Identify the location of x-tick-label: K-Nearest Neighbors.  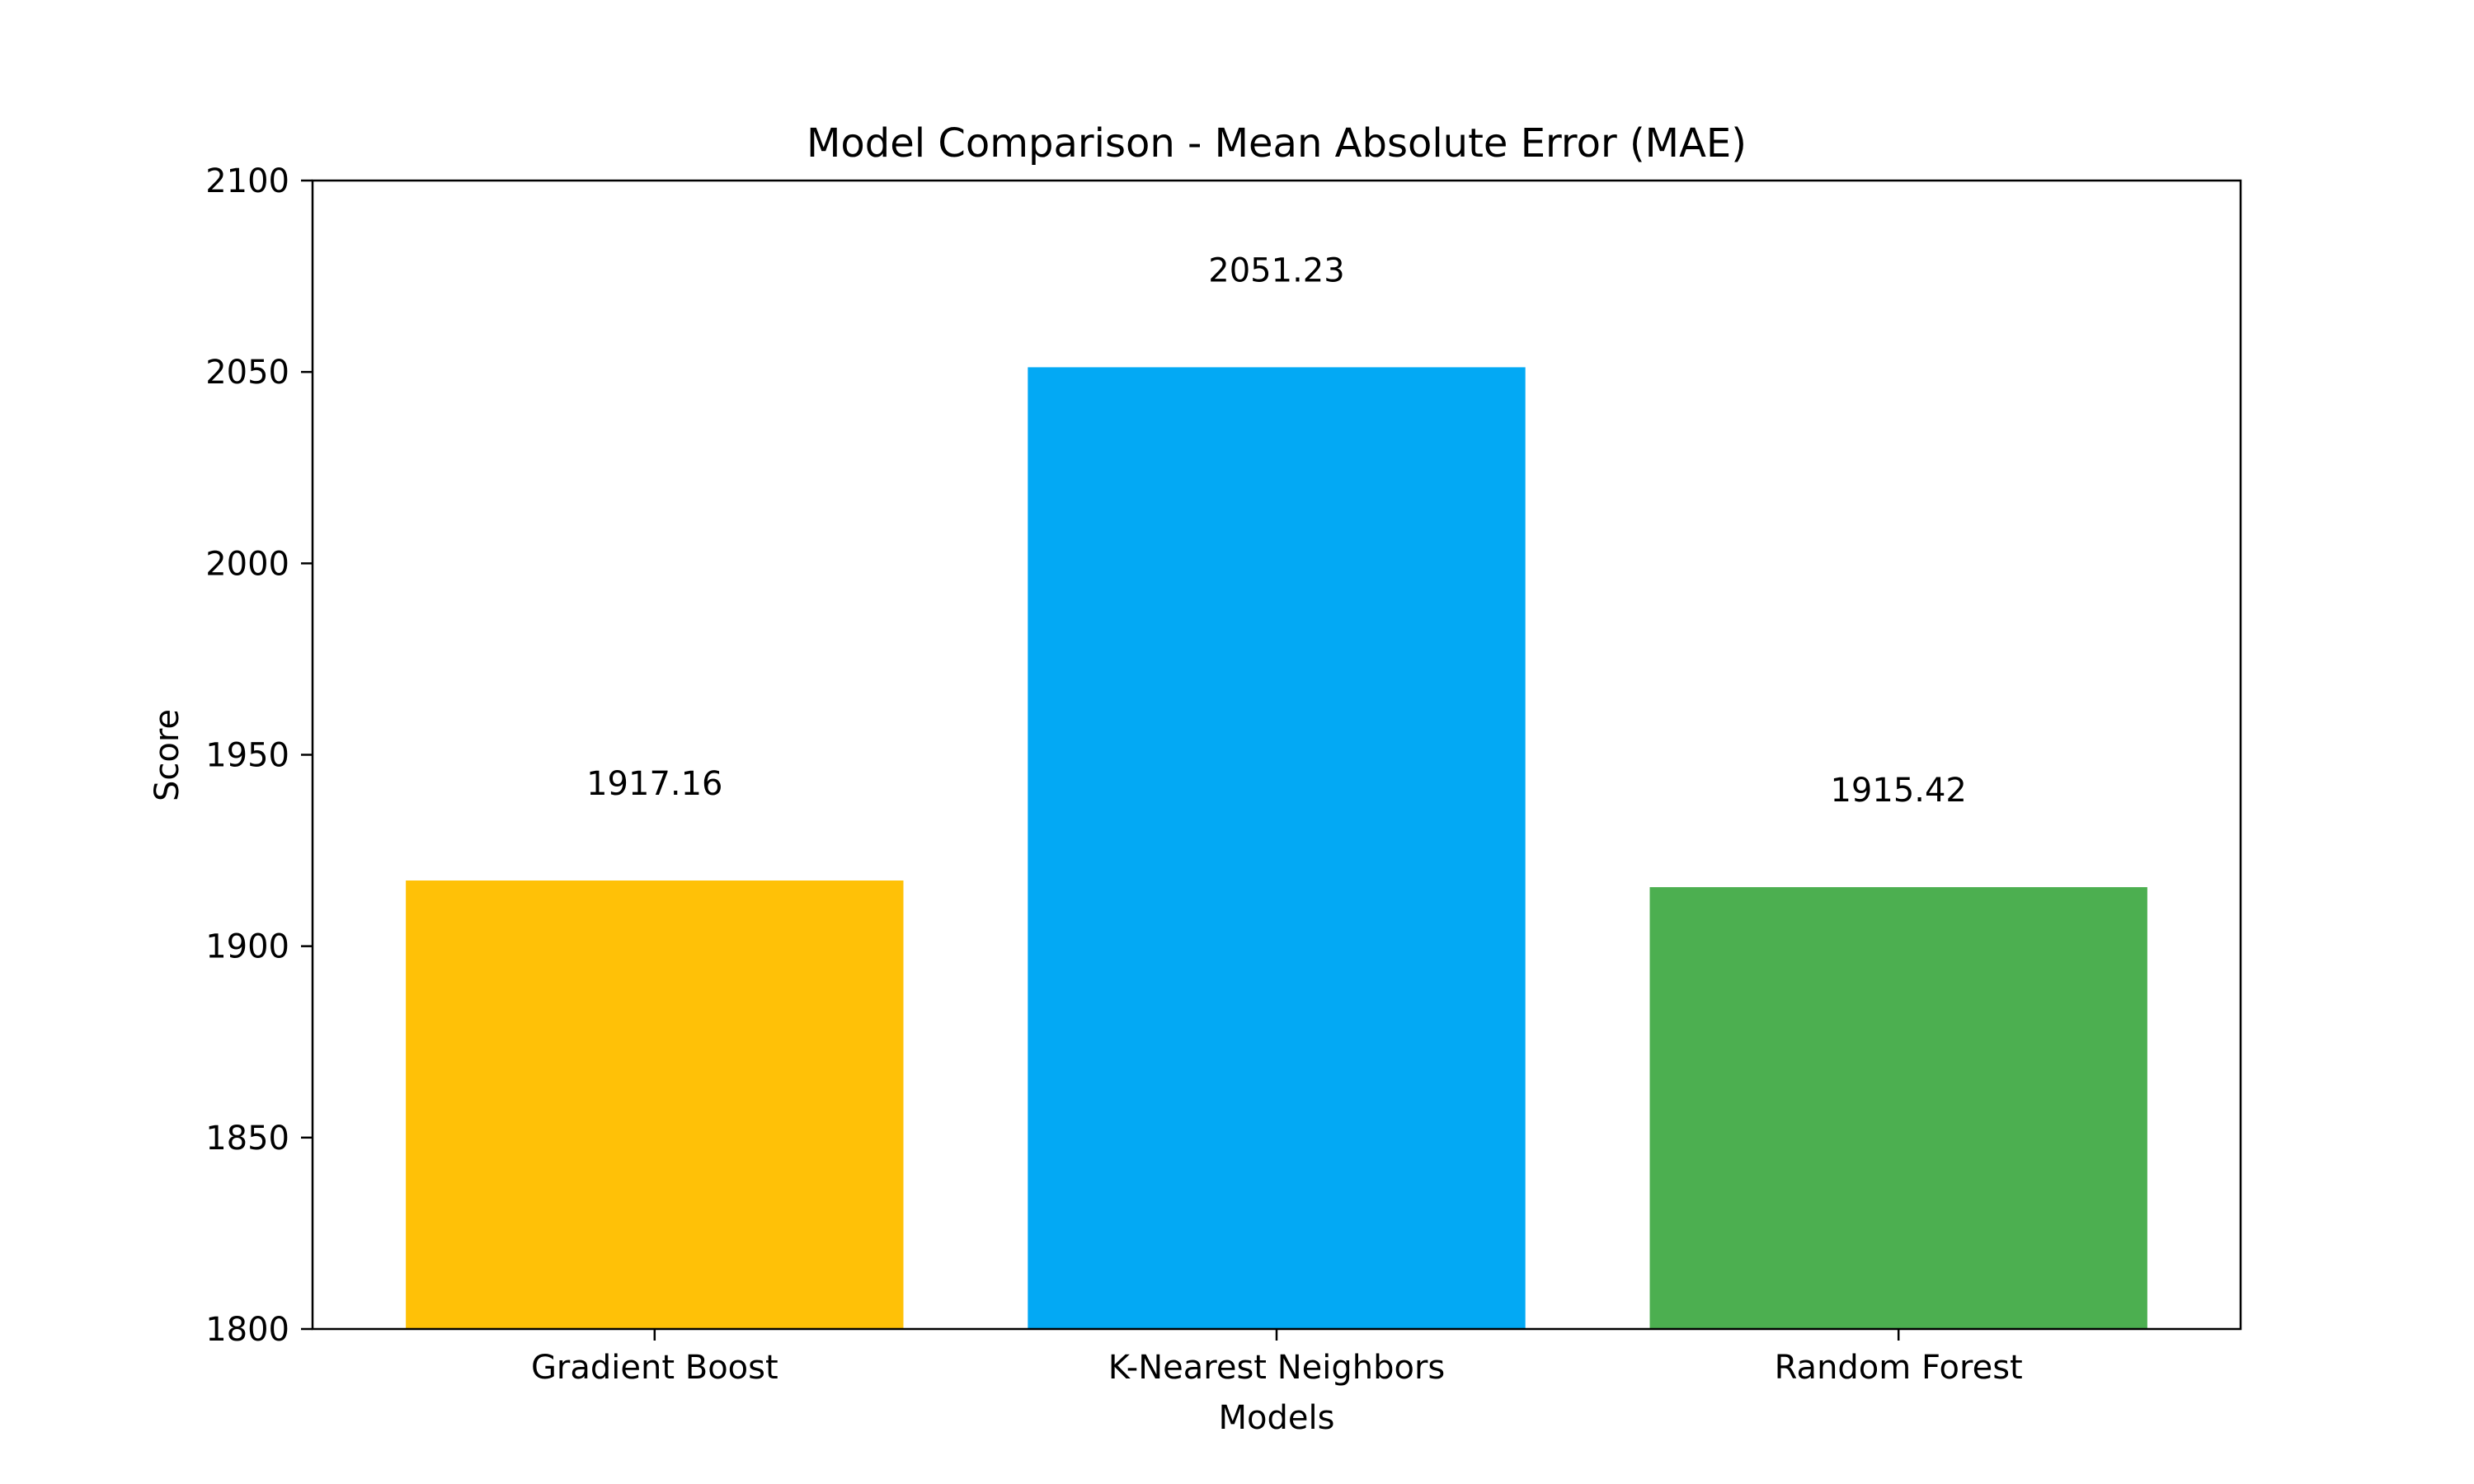
(1276, 1368).